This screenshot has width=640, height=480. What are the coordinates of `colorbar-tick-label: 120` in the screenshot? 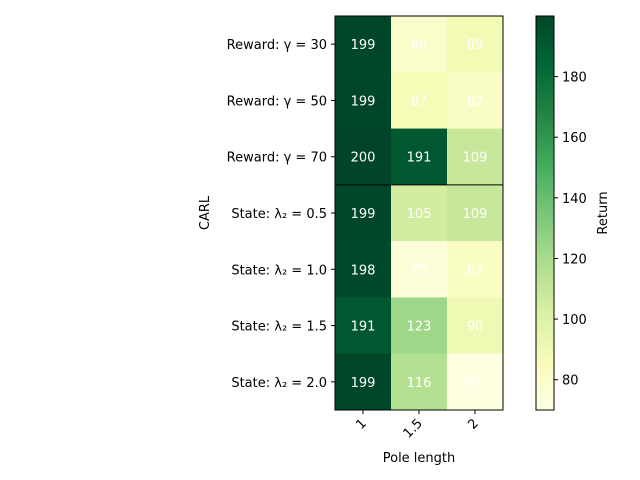 It's located at (574, 259).